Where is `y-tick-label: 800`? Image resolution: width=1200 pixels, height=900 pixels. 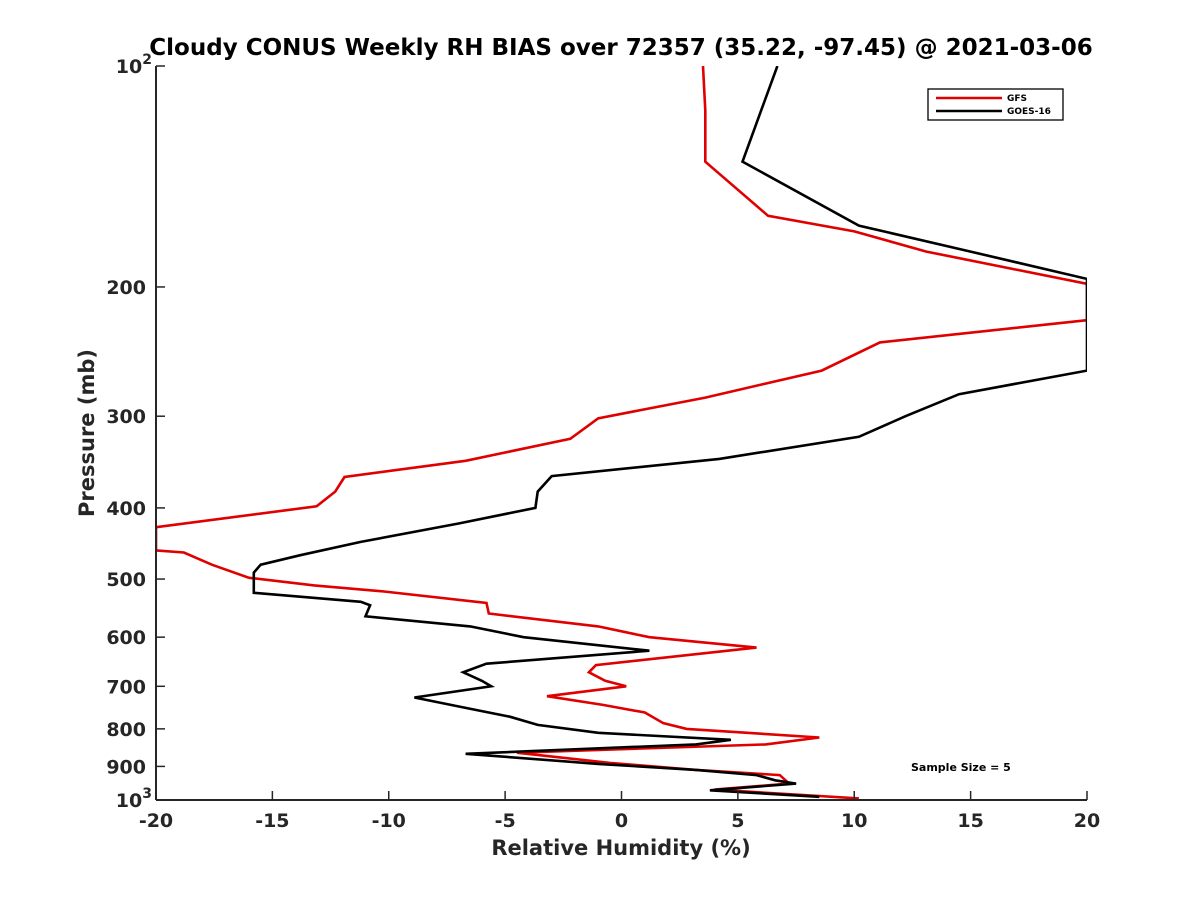 y-tick-label: 800 is located at coordinates (126, 730).